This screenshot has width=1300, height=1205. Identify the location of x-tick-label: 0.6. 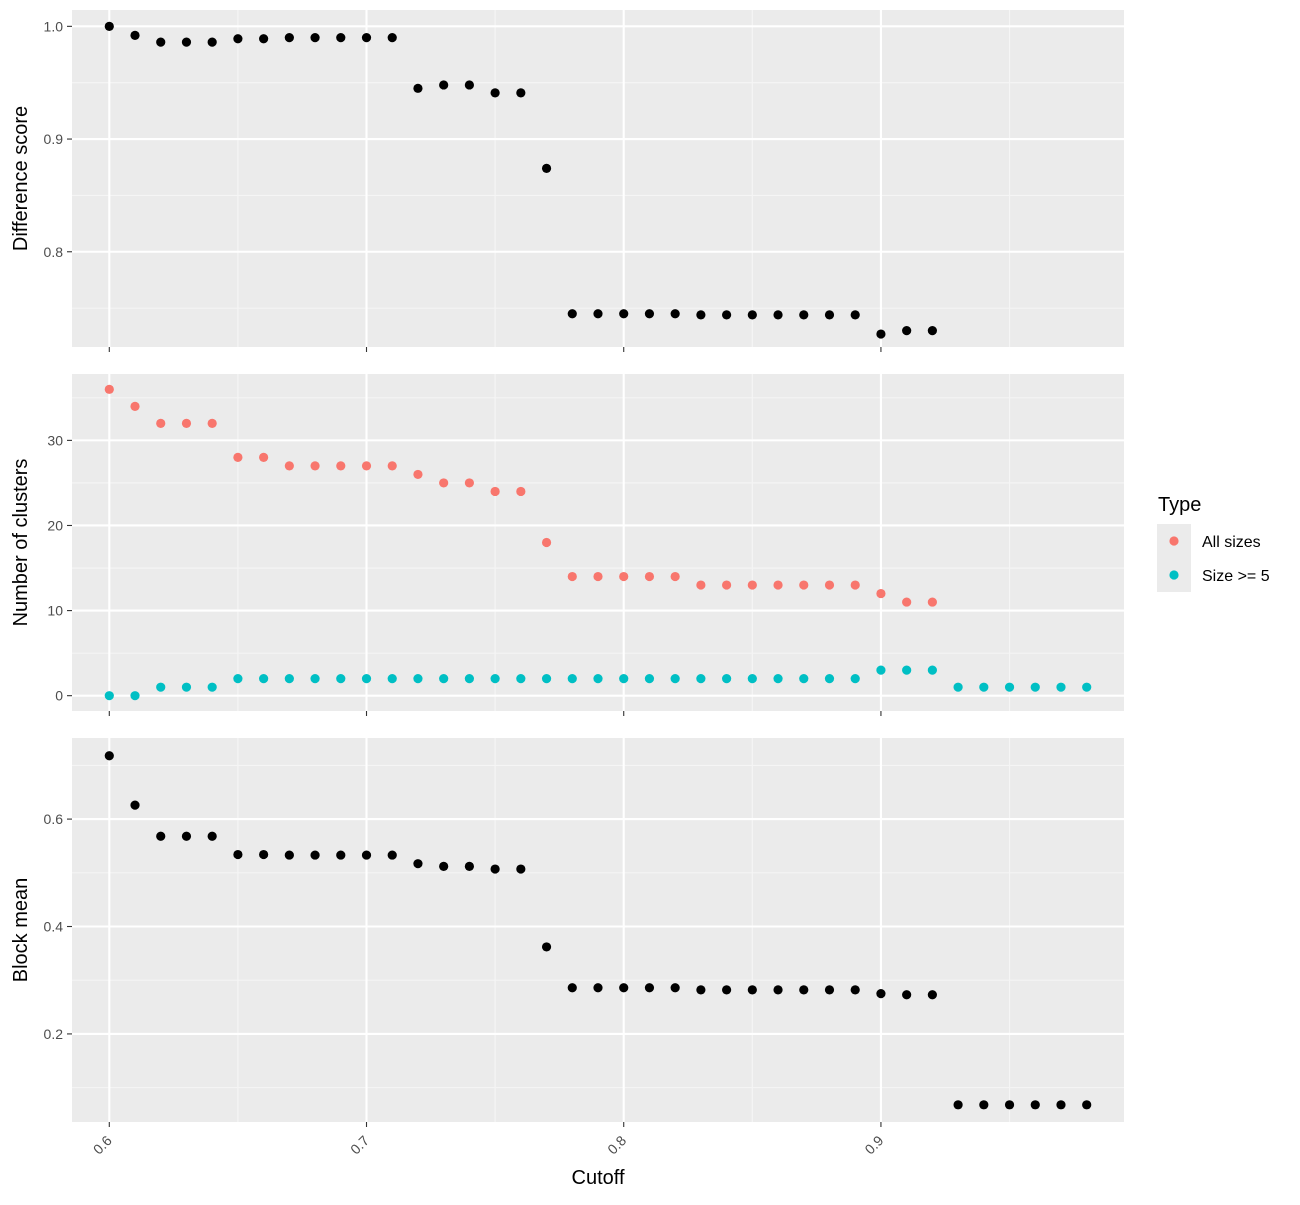
(102, 1144).